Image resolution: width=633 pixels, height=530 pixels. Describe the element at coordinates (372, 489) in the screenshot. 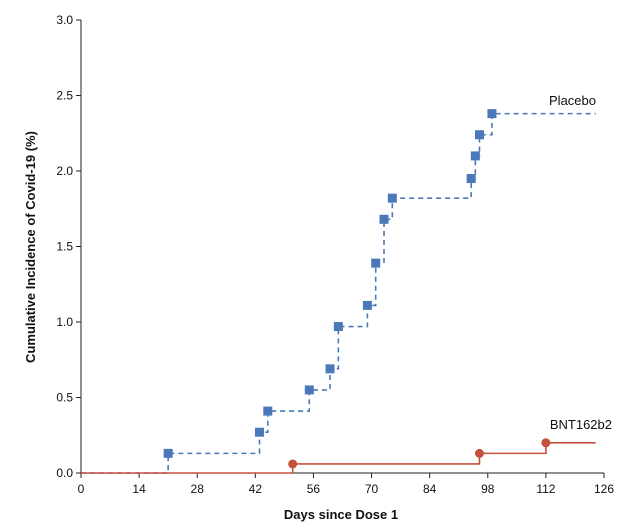

I see `x-tick-label: 70` at that location.